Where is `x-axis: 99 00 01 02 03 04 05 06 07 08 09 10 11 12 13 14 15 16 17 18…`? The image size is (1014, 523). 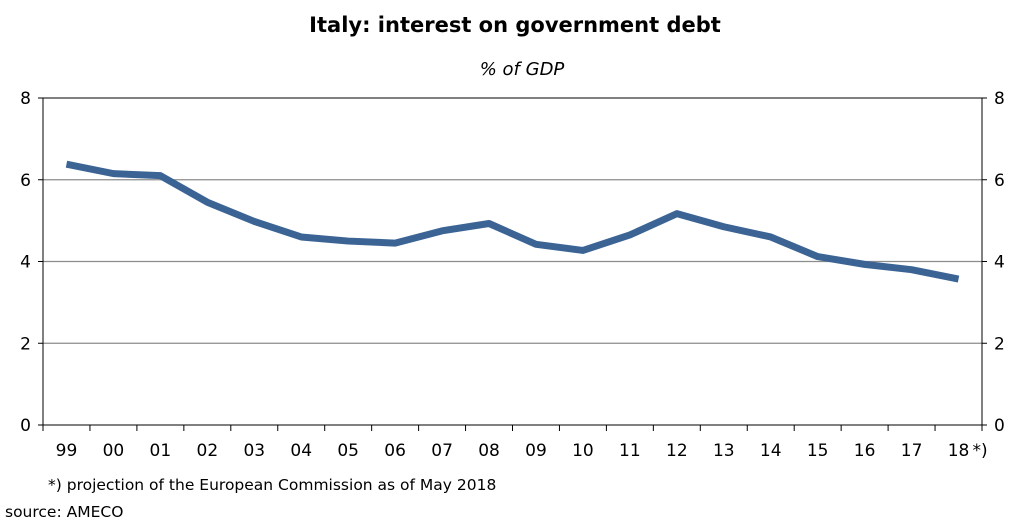 x-axis: 99 00 01 02 03 04 05 06 07 08 09 10 11 12 13 14 15 16 17 18… is located at coordinates (515, 443).